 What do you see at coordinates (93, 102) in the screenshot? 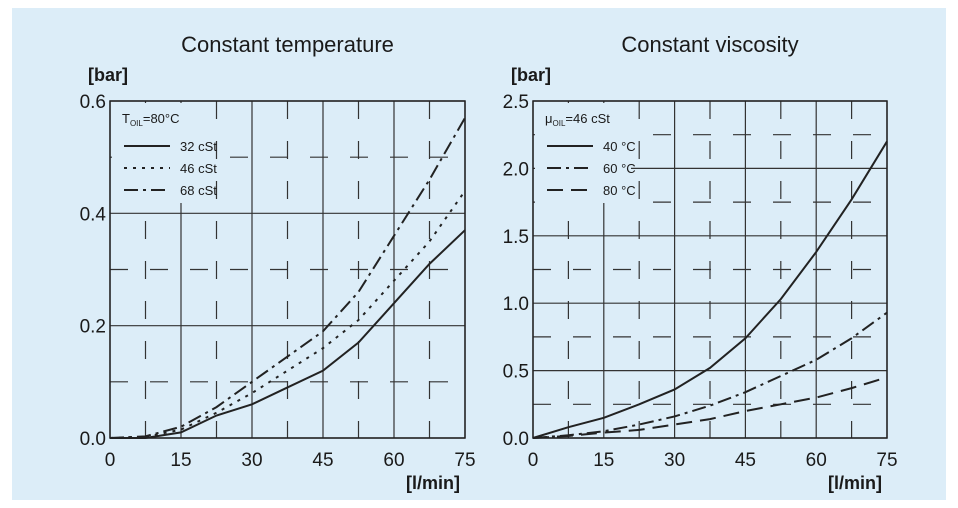
I see `y-tick-label: 0.6` at bounding box center [93, 102].